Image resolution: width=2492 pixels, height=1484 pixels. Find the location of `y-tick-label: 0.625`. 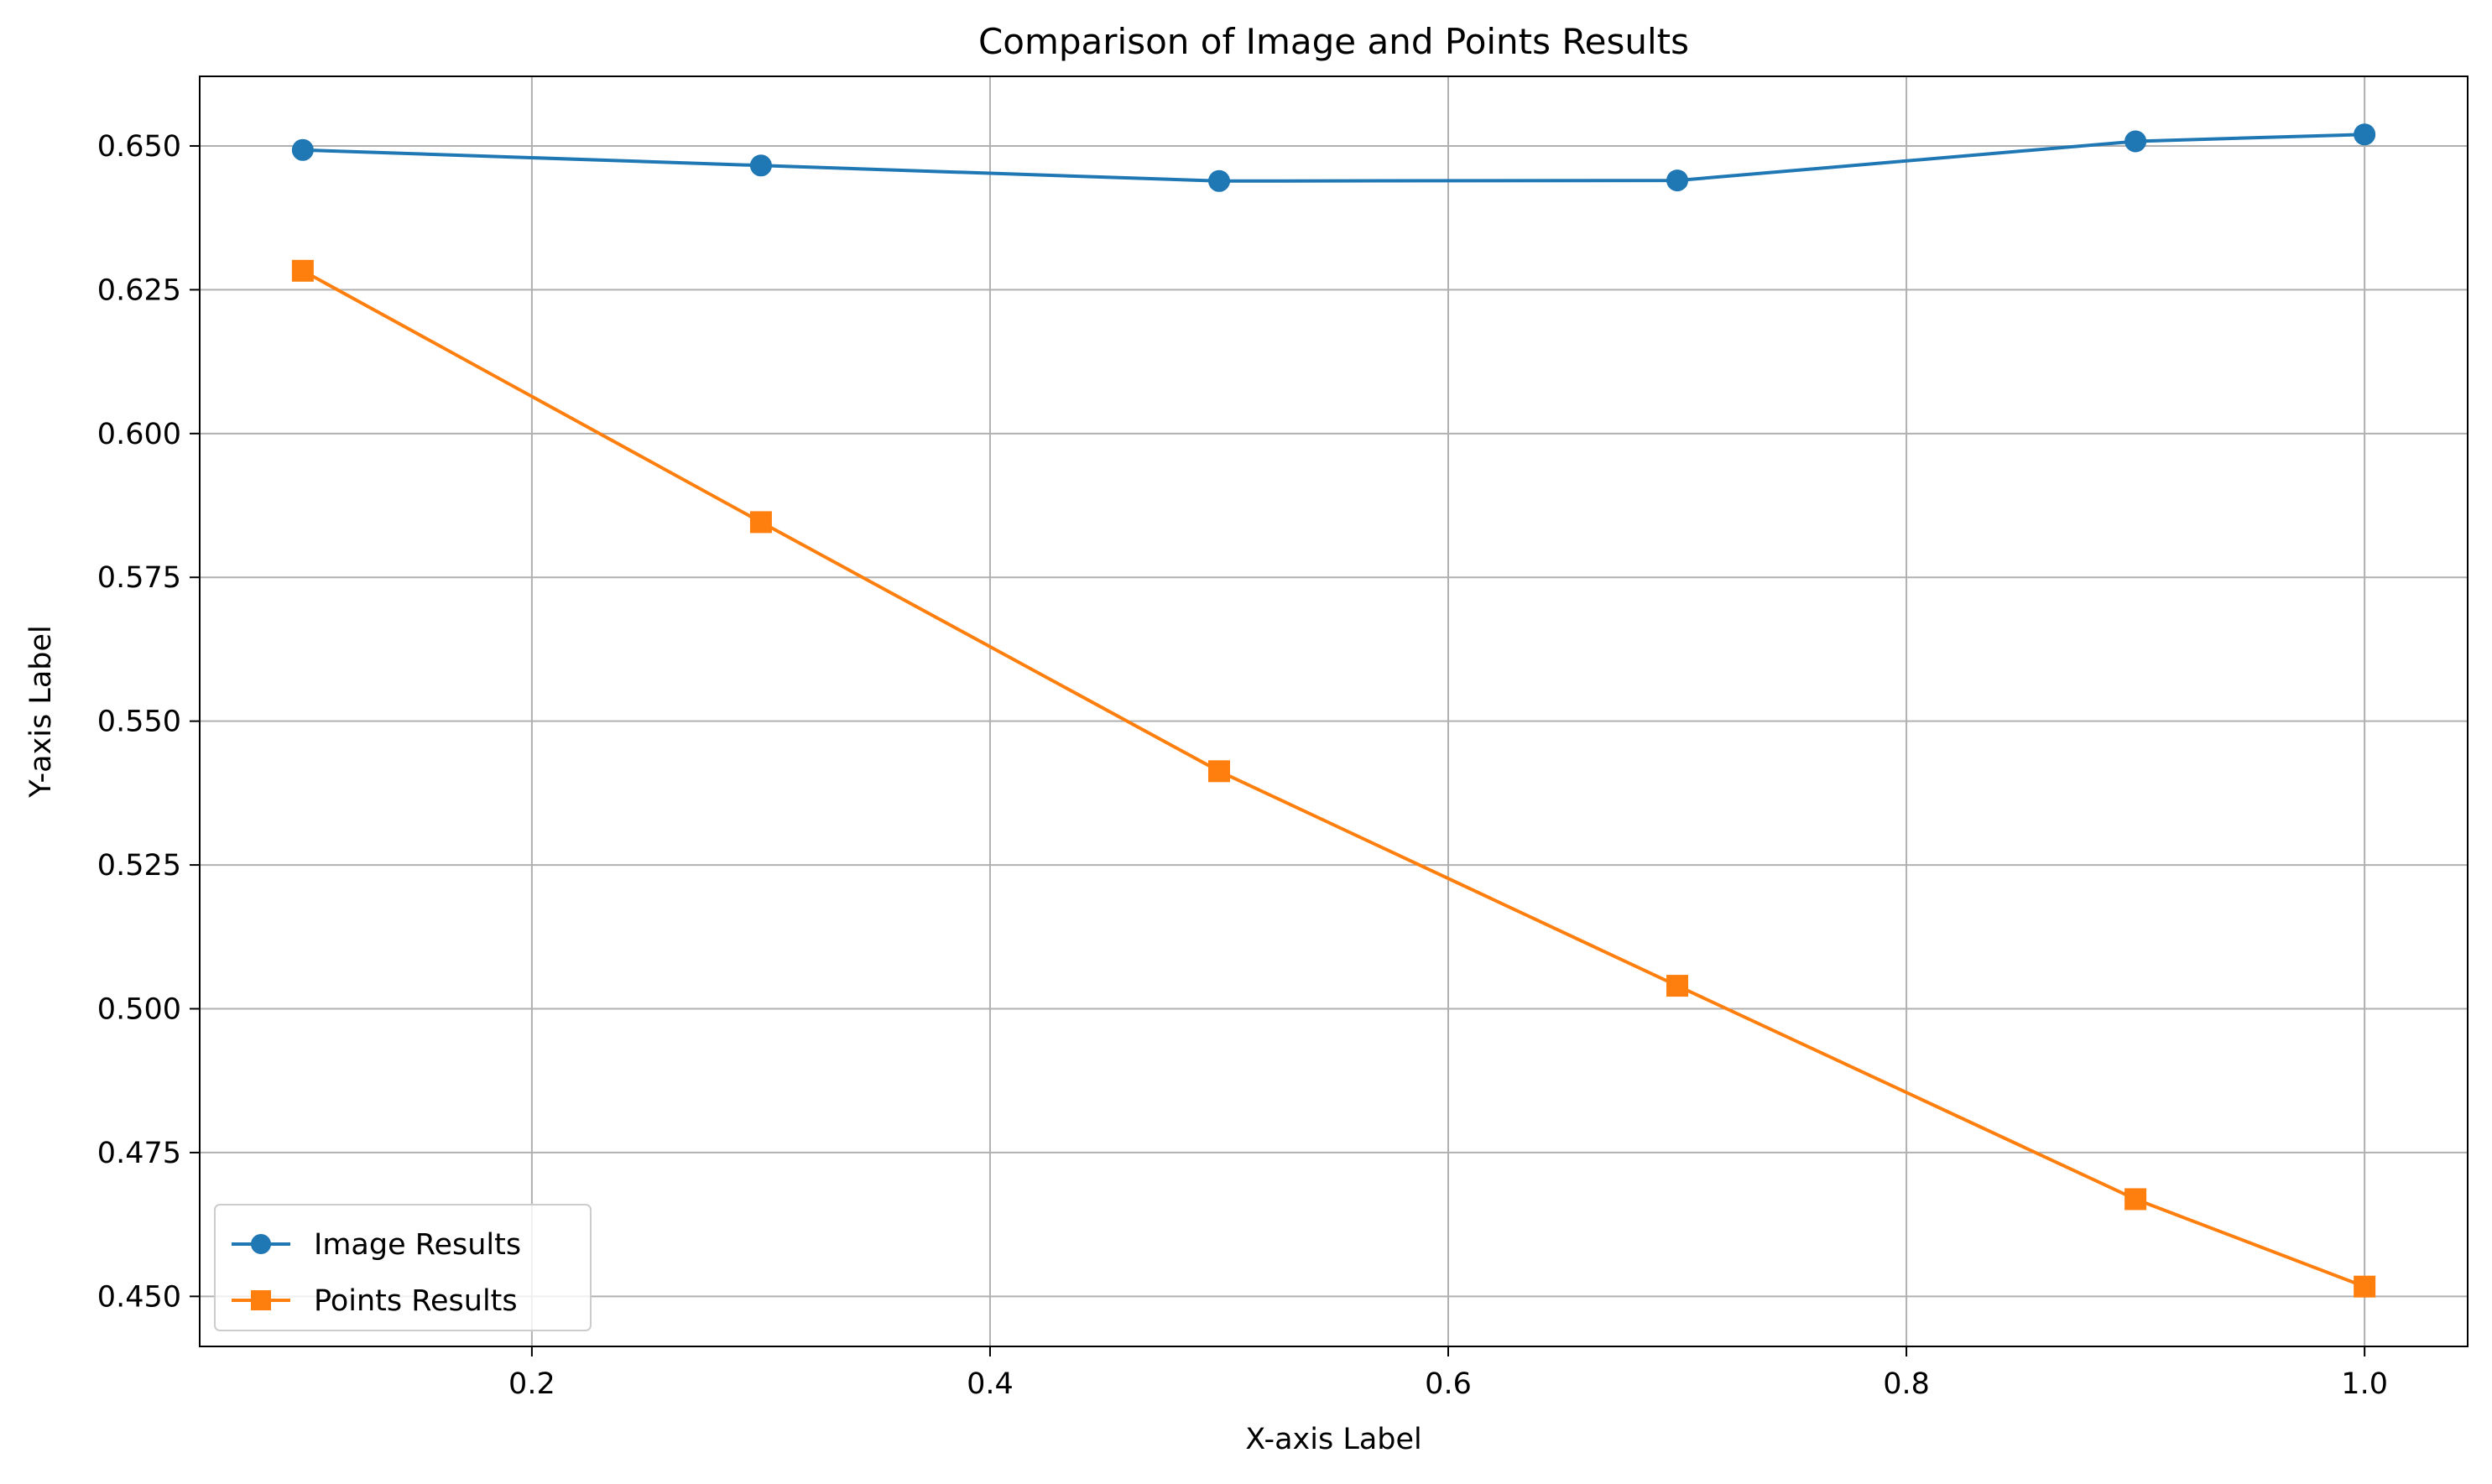

y-tick-label: 0.625 is located at coordinates (139, 290).